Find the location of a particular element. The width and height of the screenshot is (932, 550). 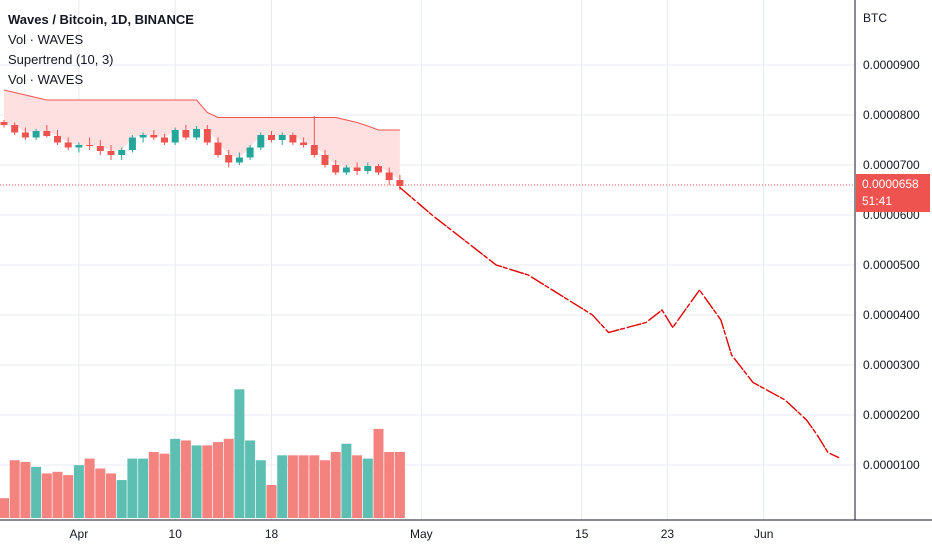

price-tick-label: 0.0000100 is located at coordinates (891, 465).